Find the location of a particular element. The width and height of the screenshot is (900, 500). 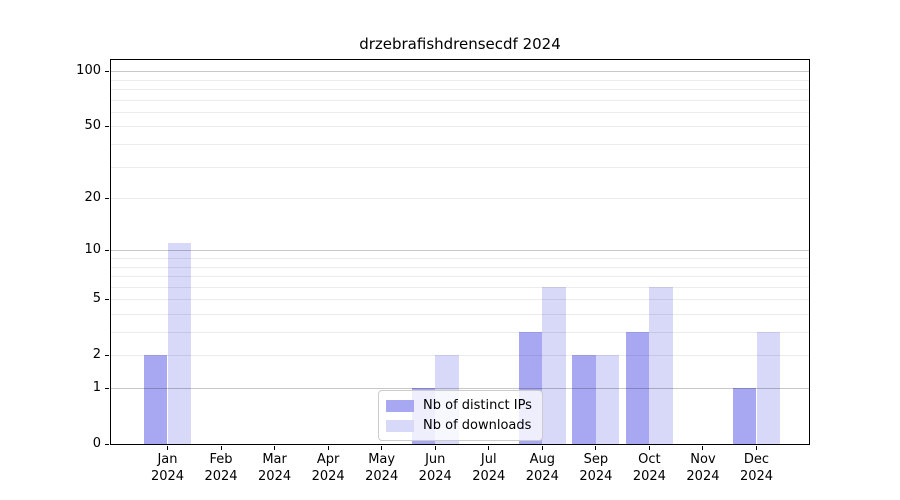

x-tick-label-jan: Jan 2024 is located at coordinates (168, 468).